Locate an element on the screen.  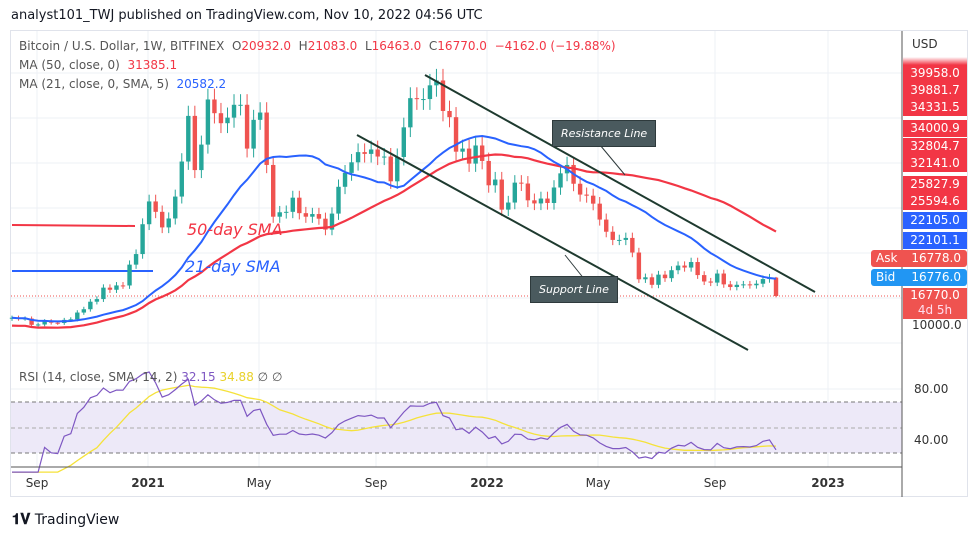
open-label: O is located at coordinates (236, 46).